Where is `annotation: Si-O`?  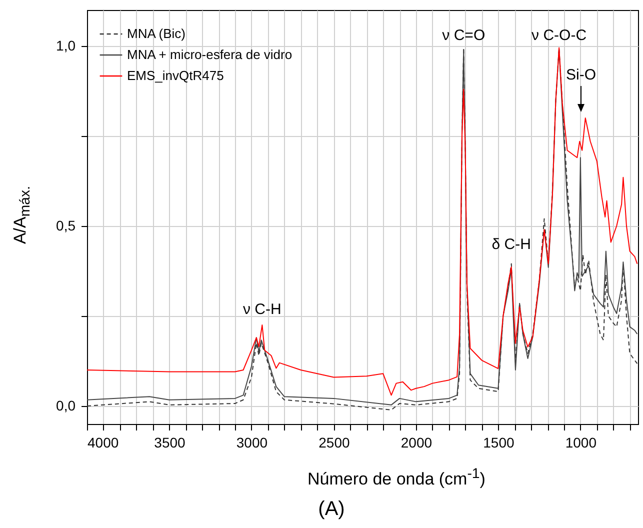 annotation: Si-O is located at coordinates (581, 75).